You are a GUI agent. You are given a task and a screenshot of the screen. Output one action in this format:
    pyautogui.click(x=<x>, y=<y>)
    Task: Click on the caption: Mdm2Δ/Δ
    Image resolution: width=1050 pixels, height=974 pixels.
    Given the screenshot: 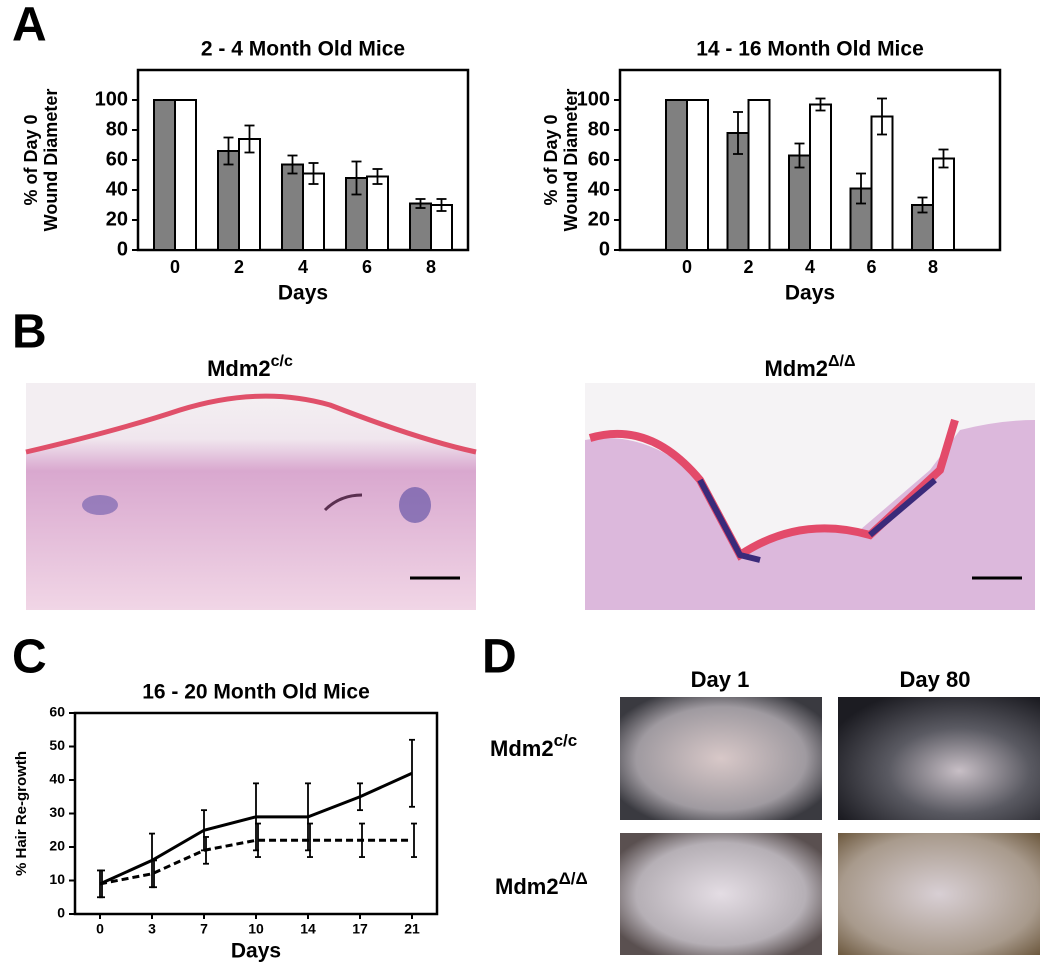 What is the action you would take?
    pyautogui.click(x=809, y=367)
    